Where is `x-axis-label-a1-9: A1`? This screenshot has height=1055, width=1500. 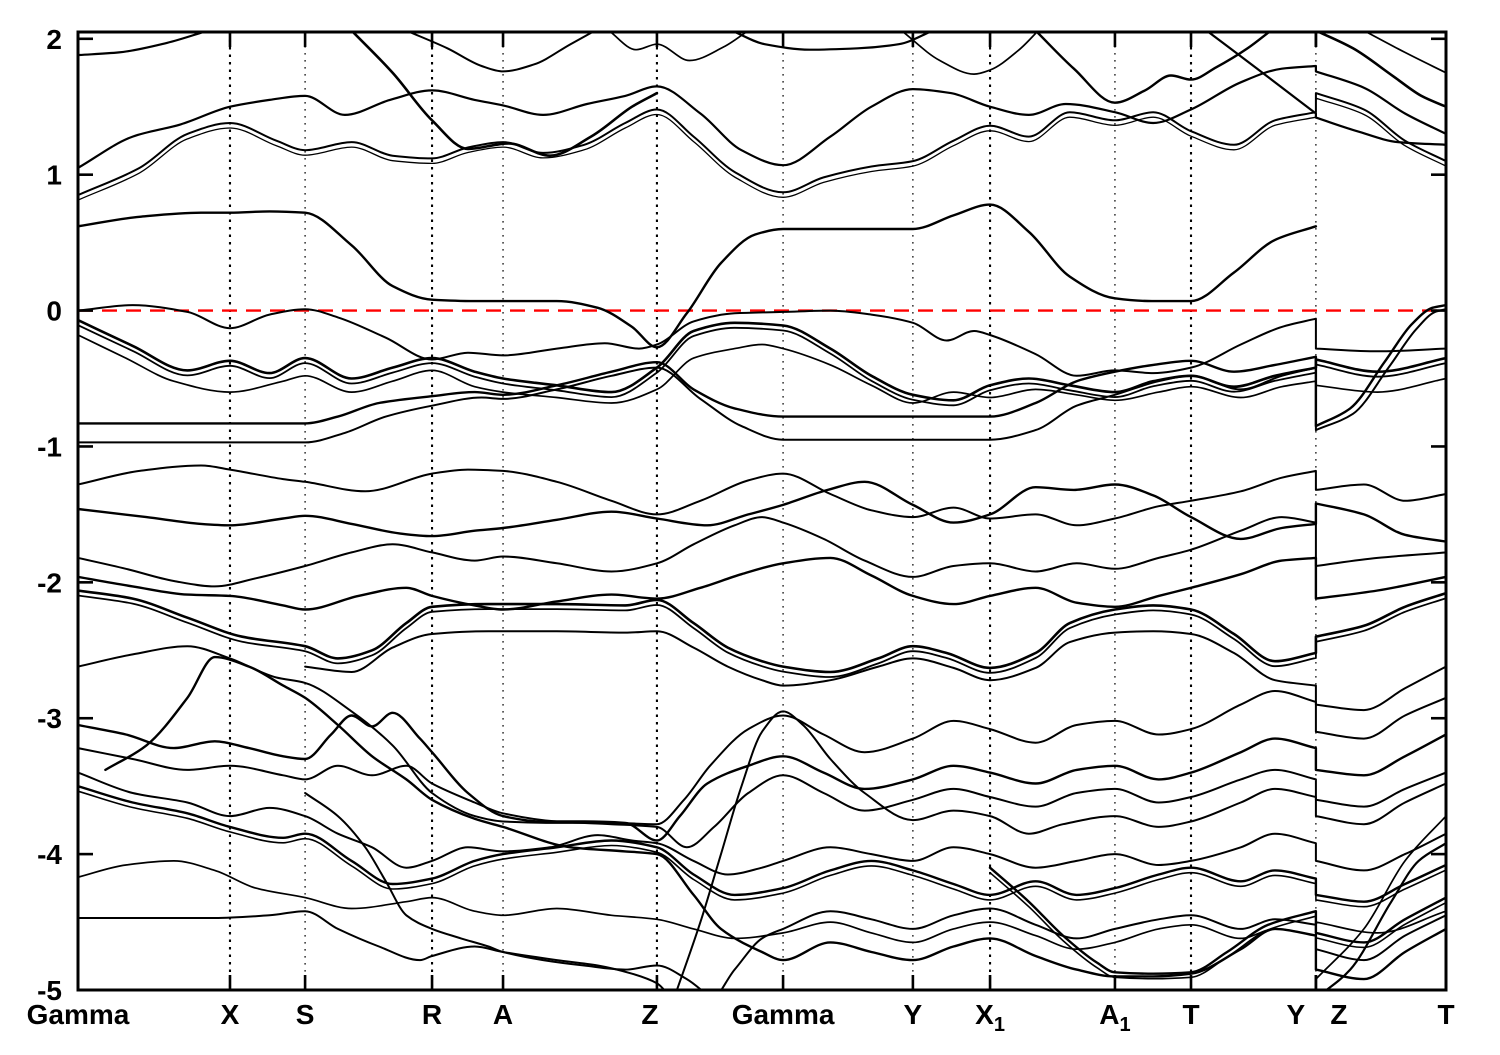
x-axis-label-a1-9: A1 is located at coordinates (1114, 1017).